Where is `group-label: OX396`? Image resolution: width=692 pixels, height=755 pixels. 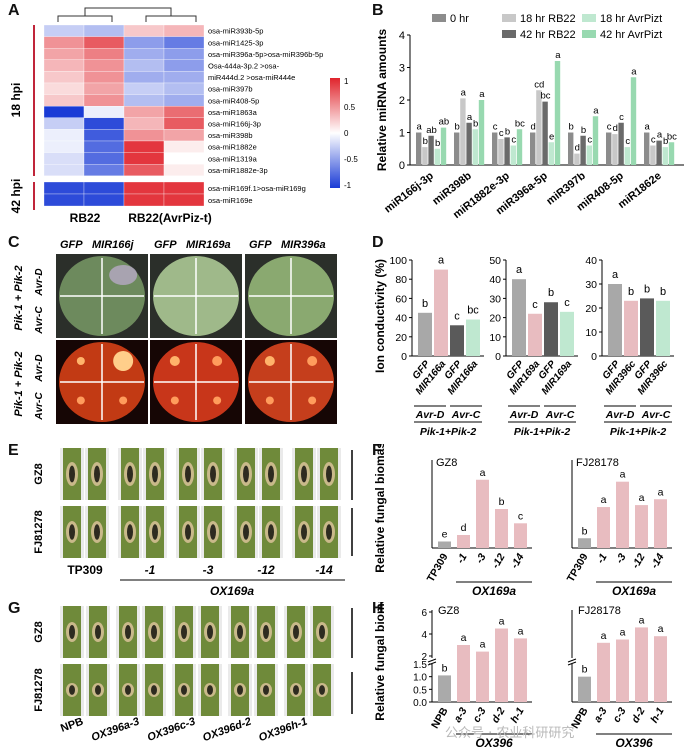 group-label: OX396 is located at coordinates (494, 743).